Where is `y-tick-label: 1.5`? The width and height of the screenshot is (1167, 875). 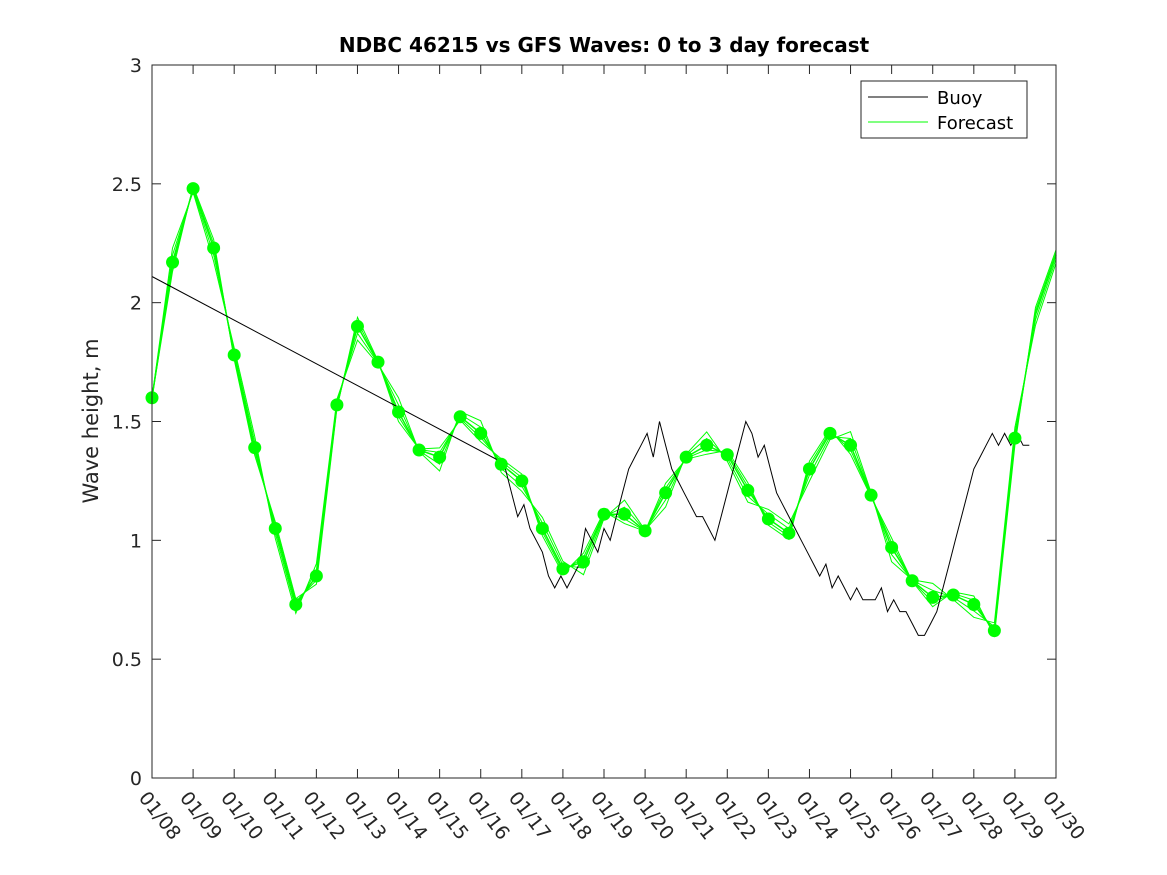 y-tick-label: 1.5 is located at coordinates (127, 423).